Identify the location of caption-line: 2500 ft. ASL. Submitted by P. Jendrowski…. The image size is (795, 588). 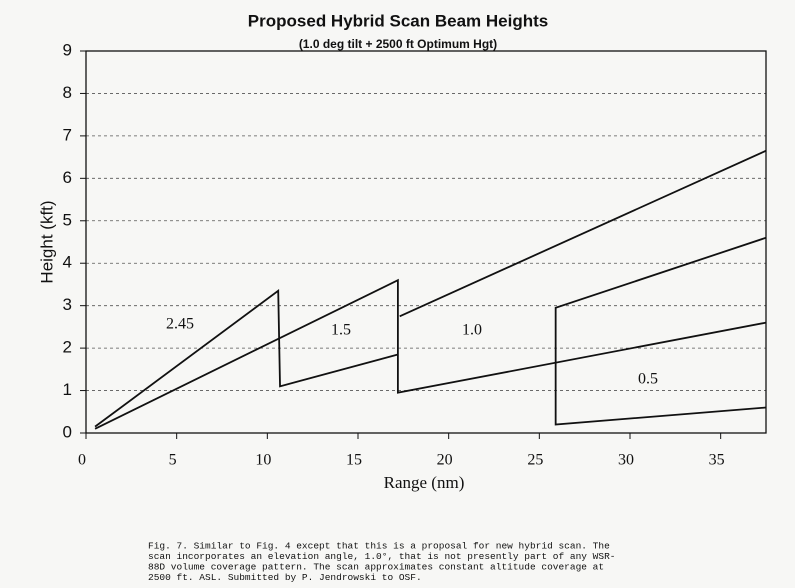
(285, 577).